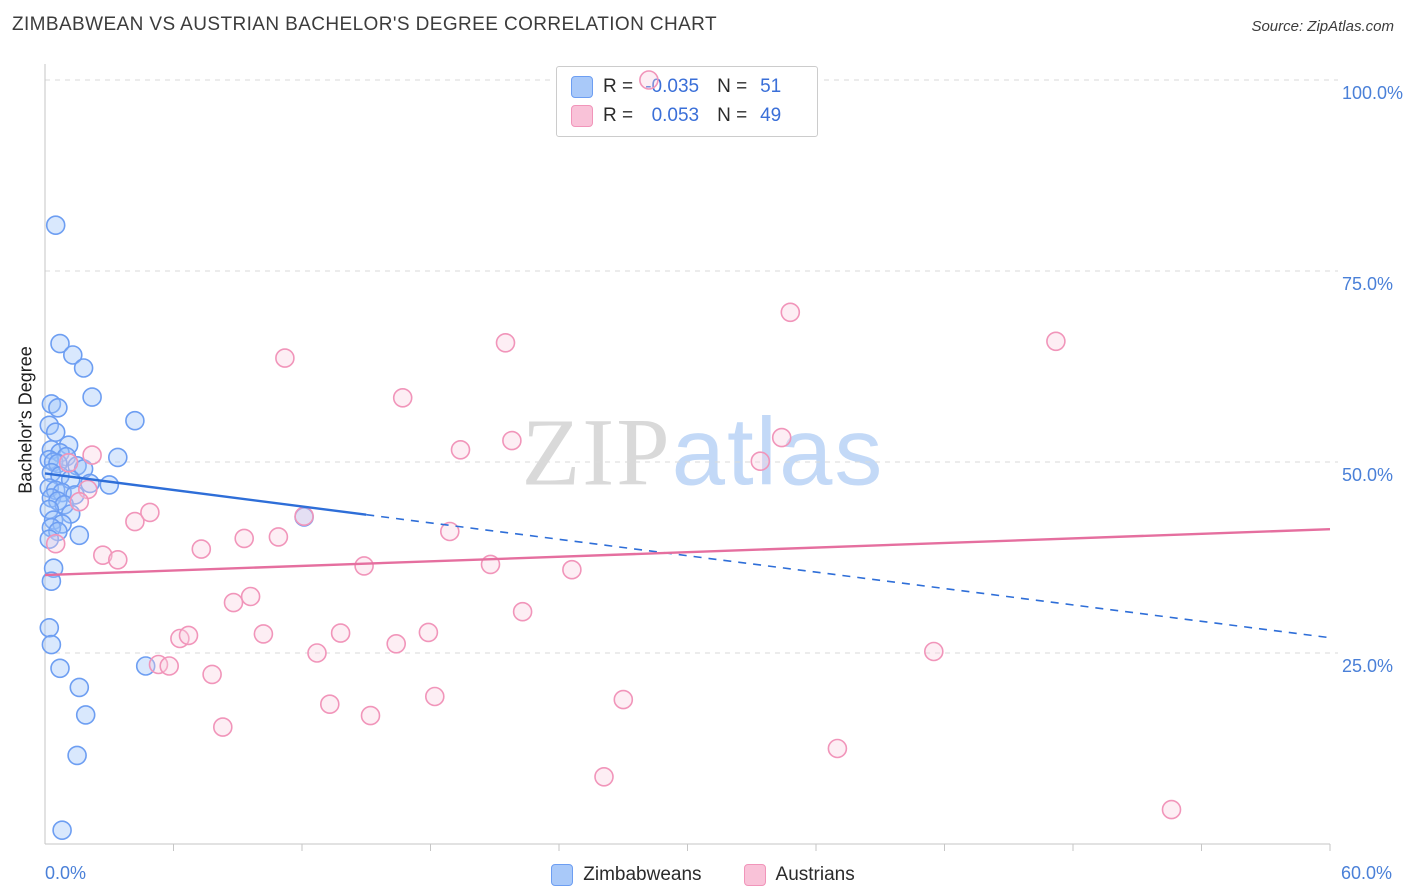 Image resolution: width=1406 pixels, height=892 pixels. I want to click on source-attribution: Source: ZipAtlas.com, so click(1322, 26).